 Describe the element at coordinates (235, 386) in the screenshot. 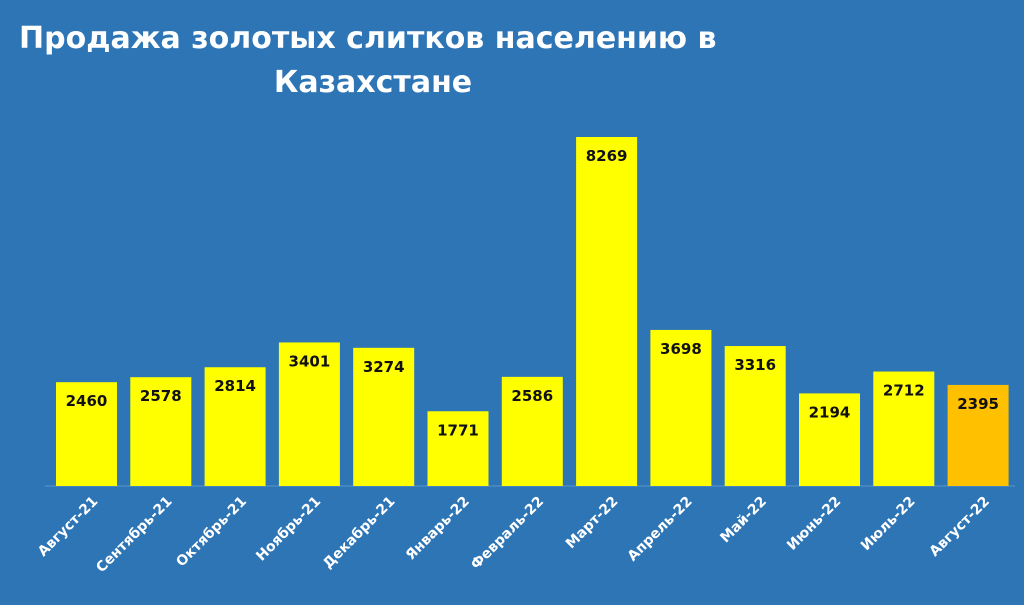

I see `value-label: 2814` at that location.